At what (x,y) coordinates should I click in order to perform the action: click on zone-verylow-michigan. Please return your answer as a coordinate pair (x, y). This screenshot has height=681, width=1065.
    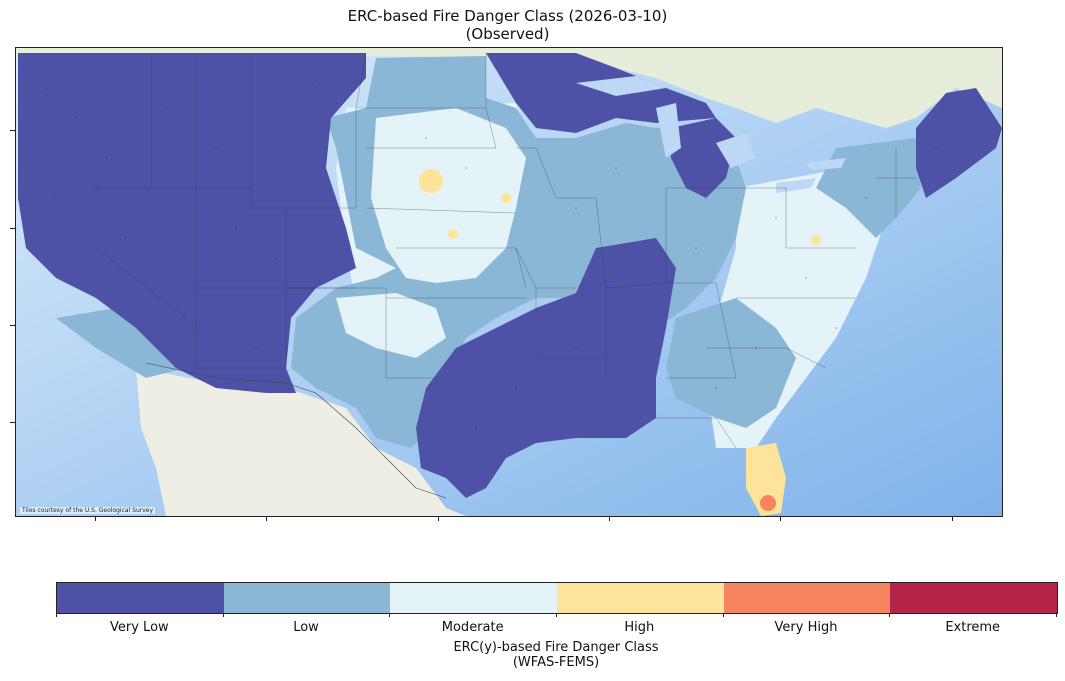
    Looking at the image, I should click on (703, 158).